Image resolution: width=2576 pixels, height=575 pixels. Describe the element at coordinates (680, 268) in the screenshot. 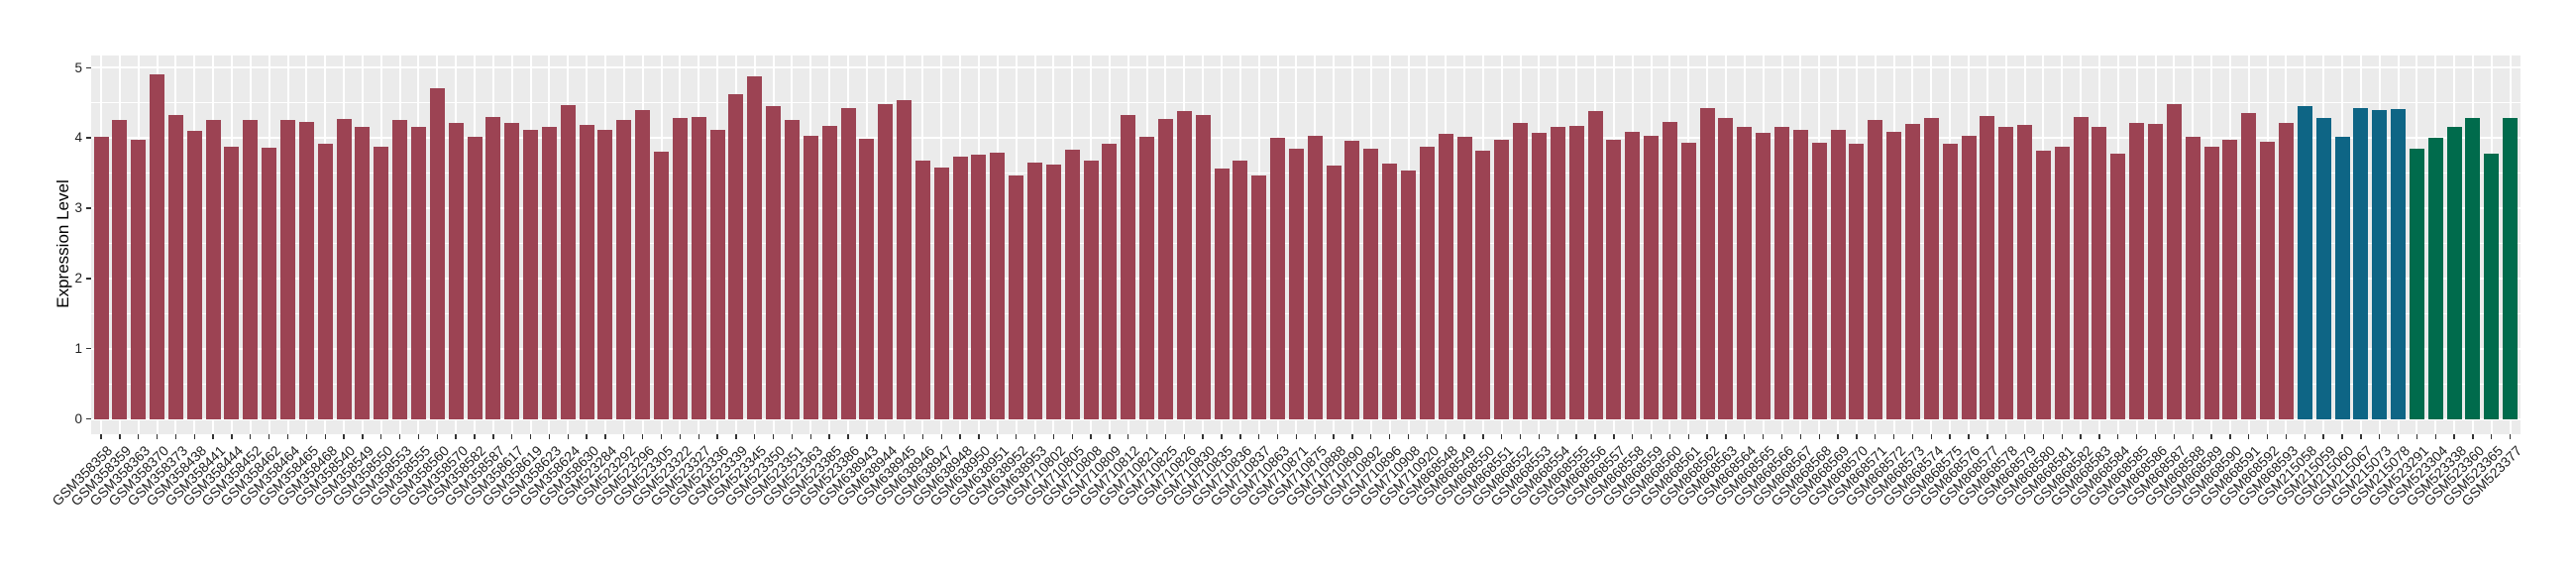

I see `bar-GSM523322` at that location.